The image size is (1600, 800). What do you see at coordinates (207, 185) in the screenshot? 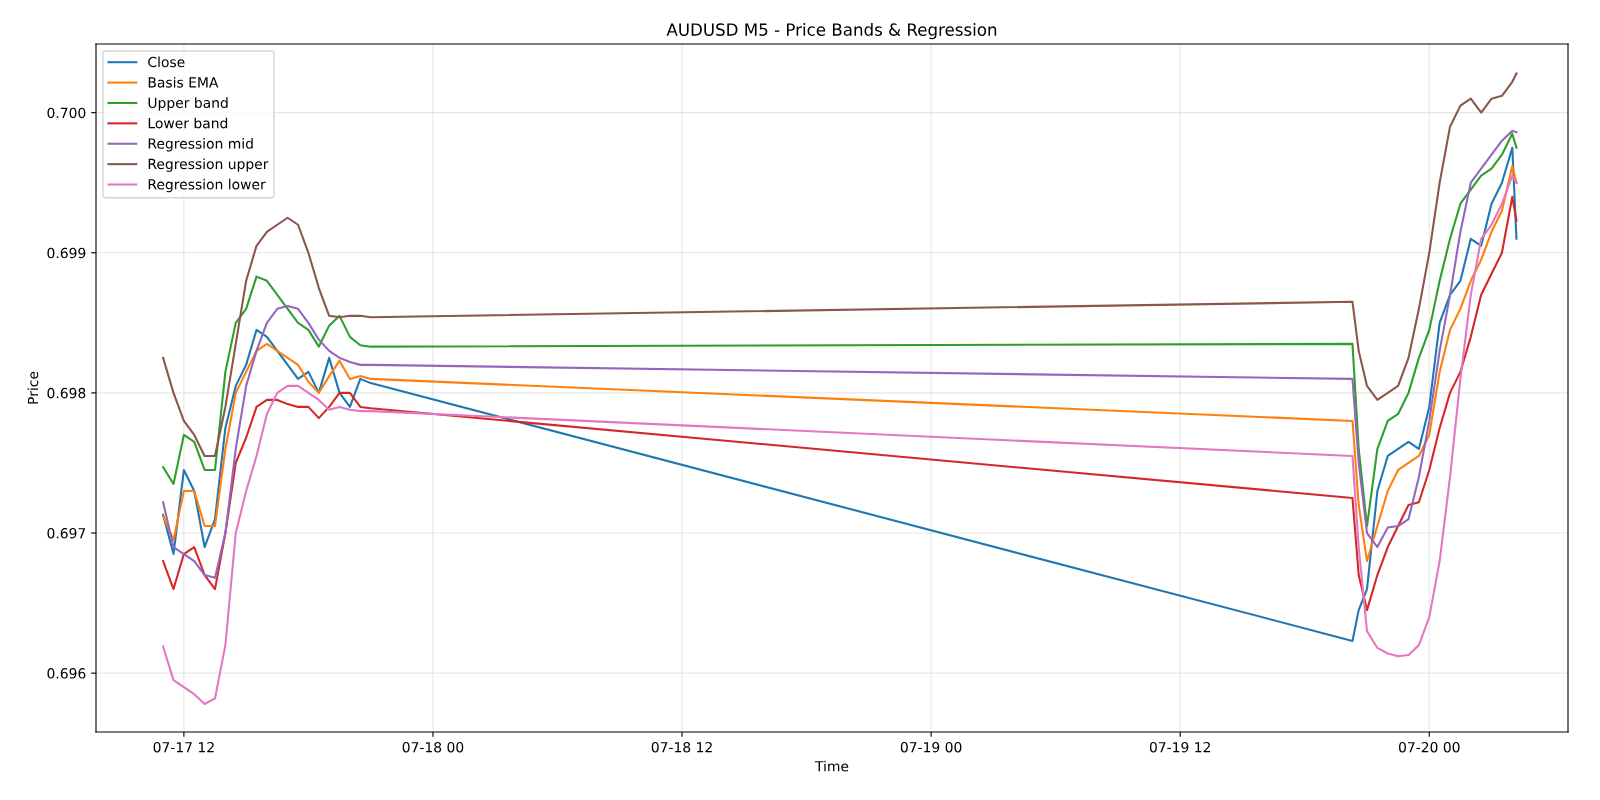
I see `legend-label: Regression lower` at bounding box center [207, 185].